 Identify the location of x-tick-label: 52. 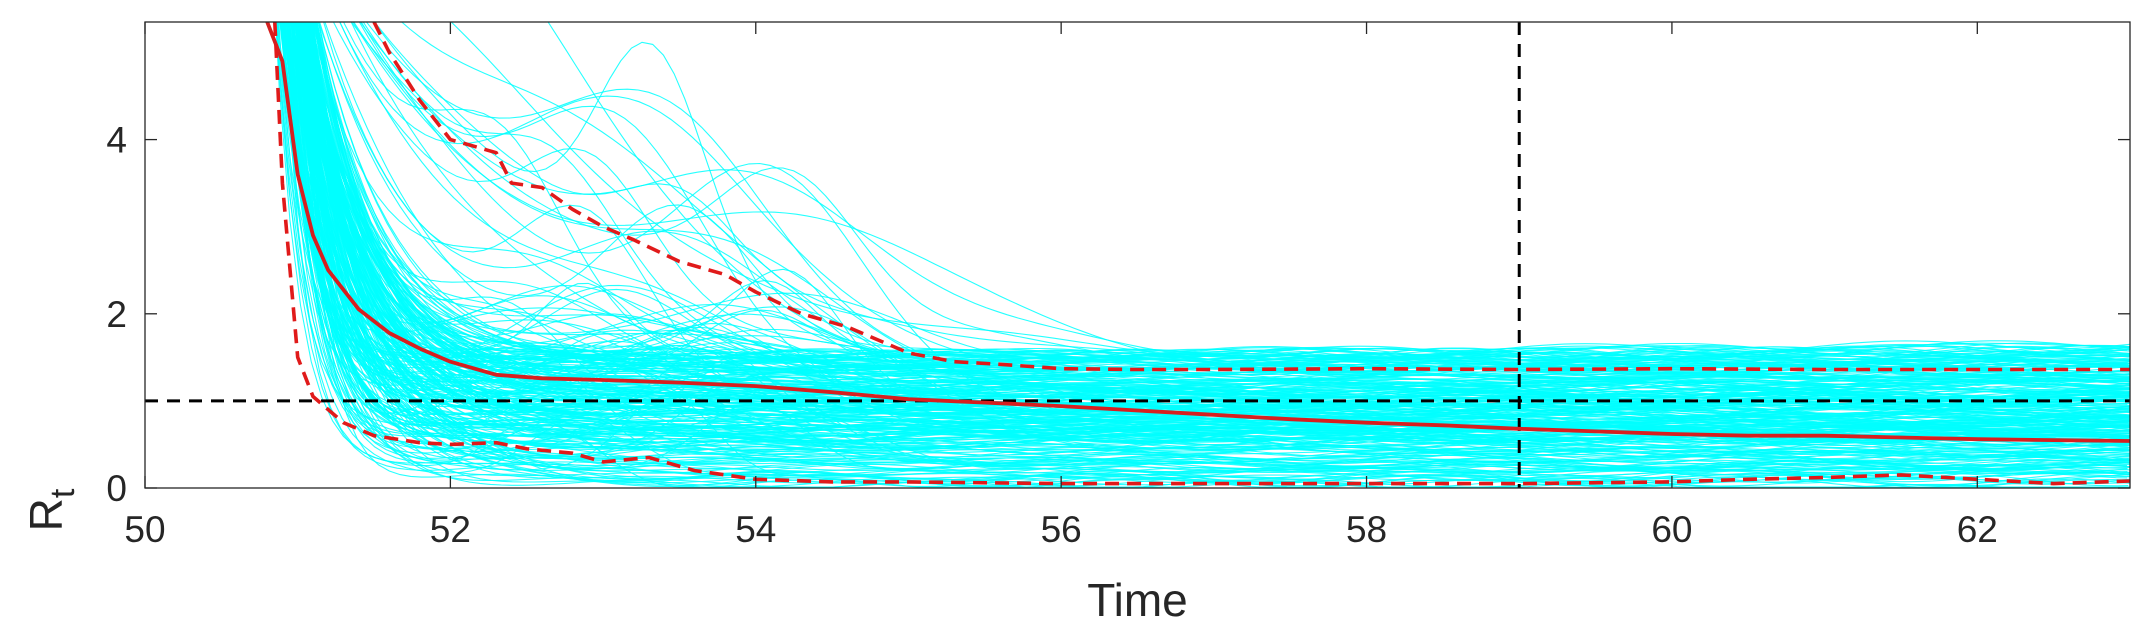
(450, 529).